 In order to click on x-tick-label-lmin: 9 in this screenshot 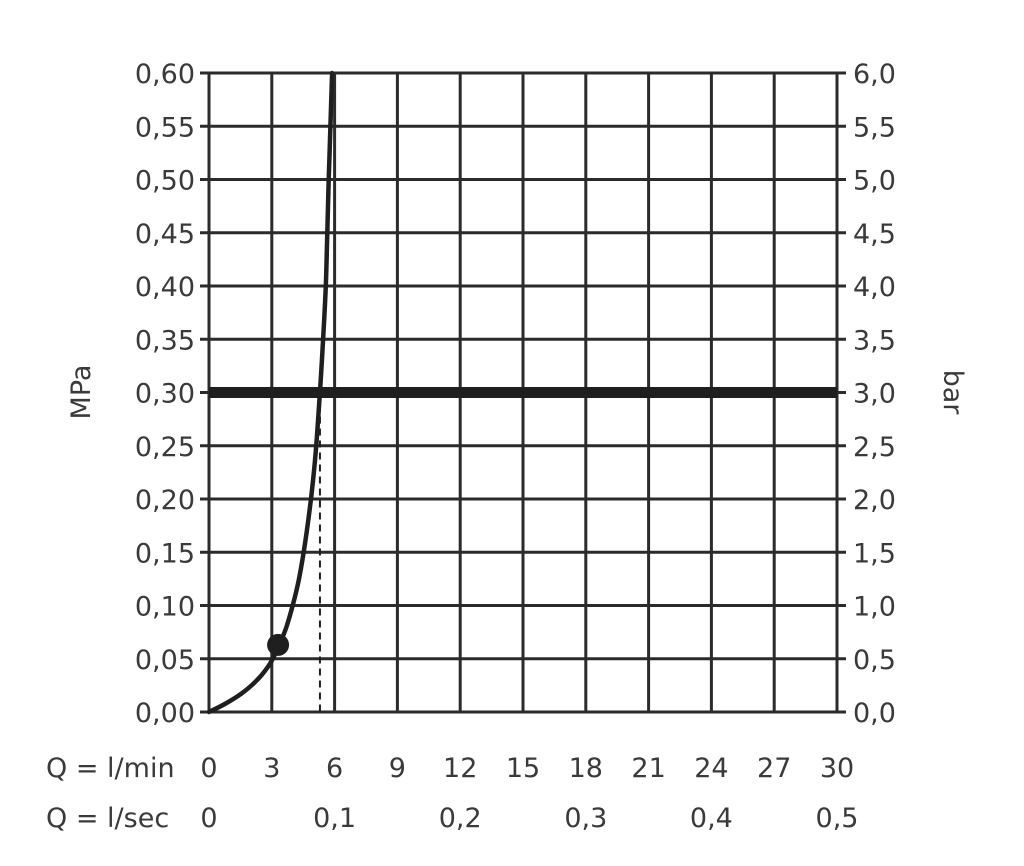, I will do `click(397, 768)`.